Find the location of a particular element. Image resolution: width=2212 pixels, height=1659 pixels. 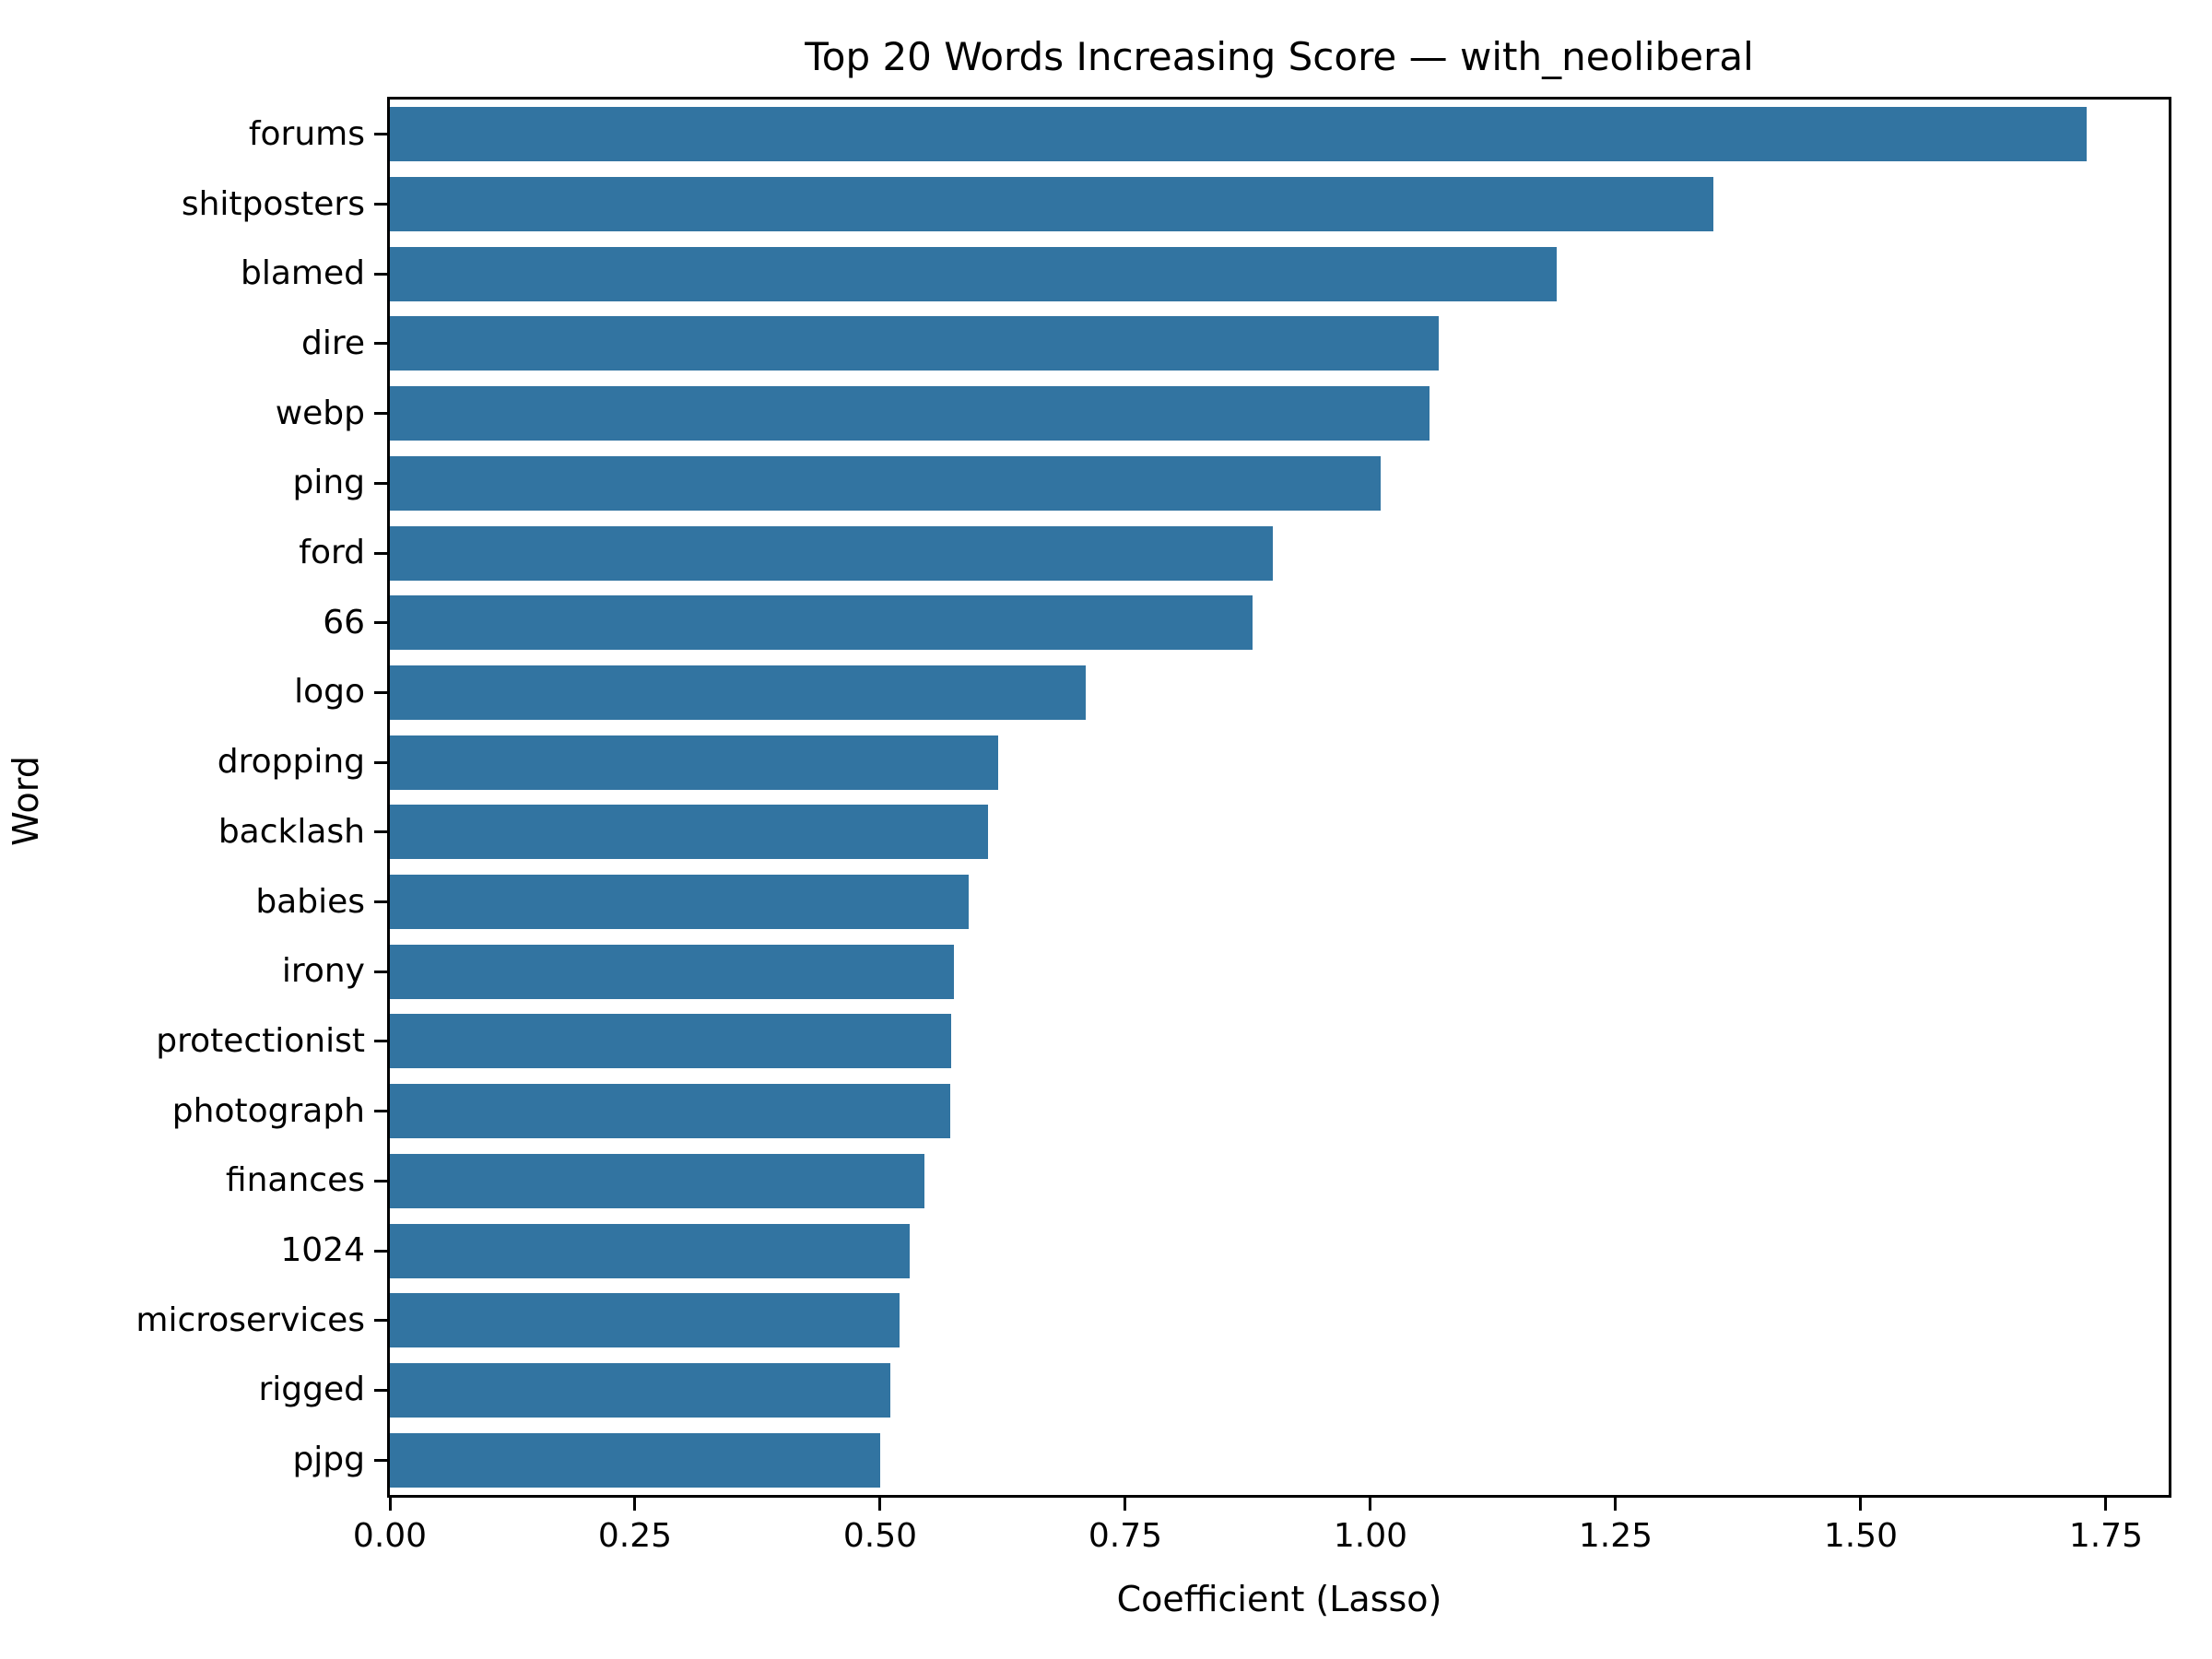

bar-photograph is located at coordinates (670, 1111).